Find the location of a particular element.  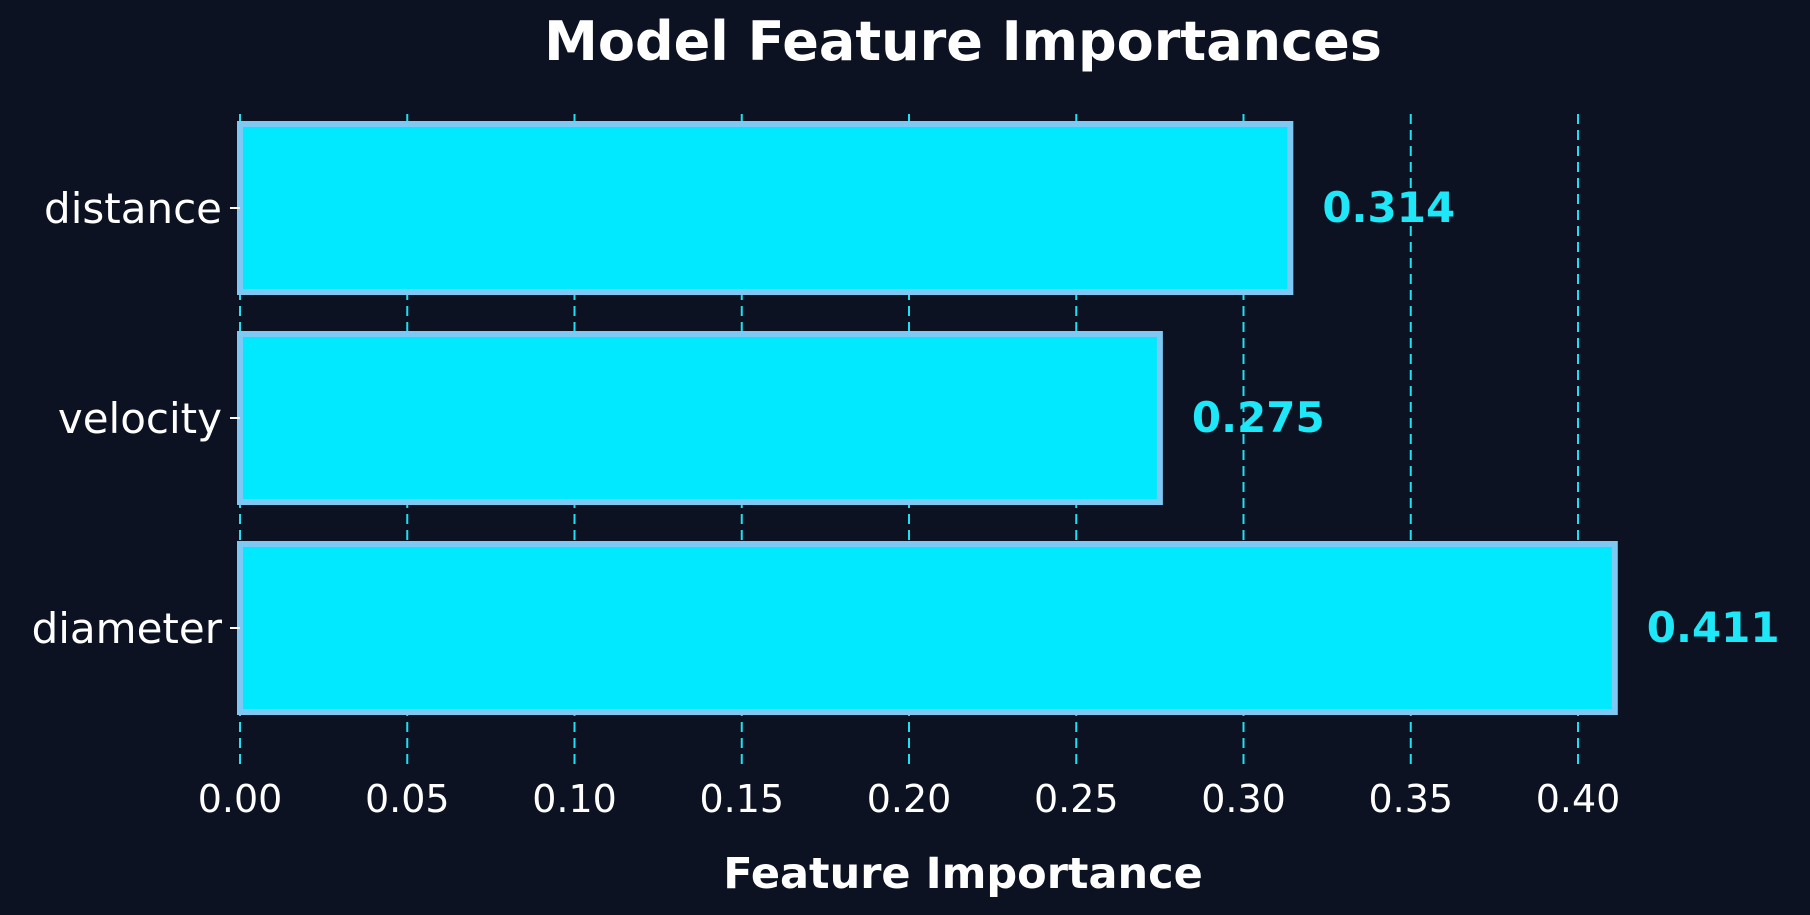

x-tick-layer: 0.00 0.05 0.10 0.15 0.20 0.25 0.30 0.35 0.40 is located at coordinates (909, 799).